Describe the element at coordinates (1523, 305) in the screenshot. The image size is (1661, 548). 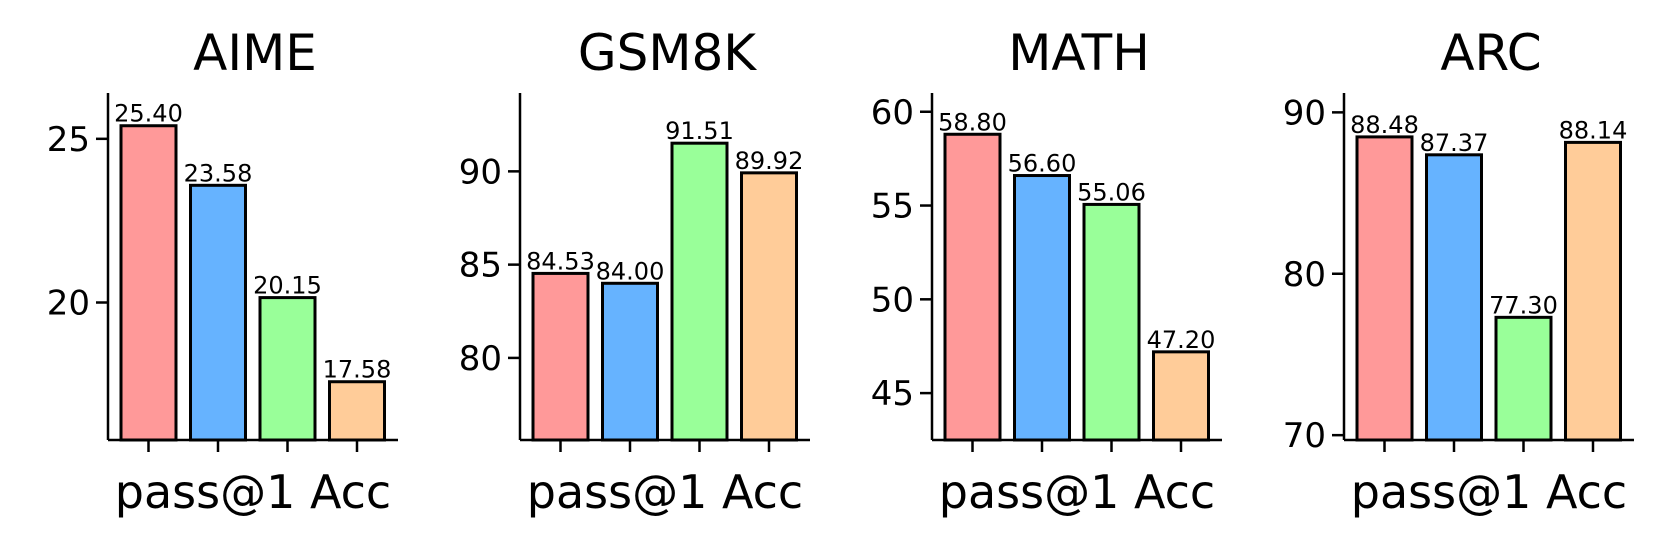
I see `data-label: 77.30` at that location.